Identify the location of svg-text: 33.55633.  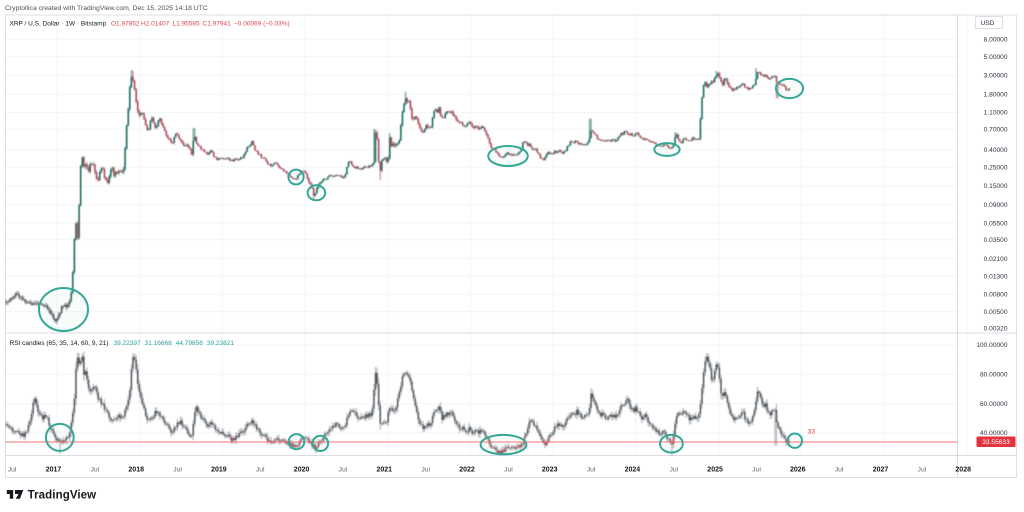
(996, 442).